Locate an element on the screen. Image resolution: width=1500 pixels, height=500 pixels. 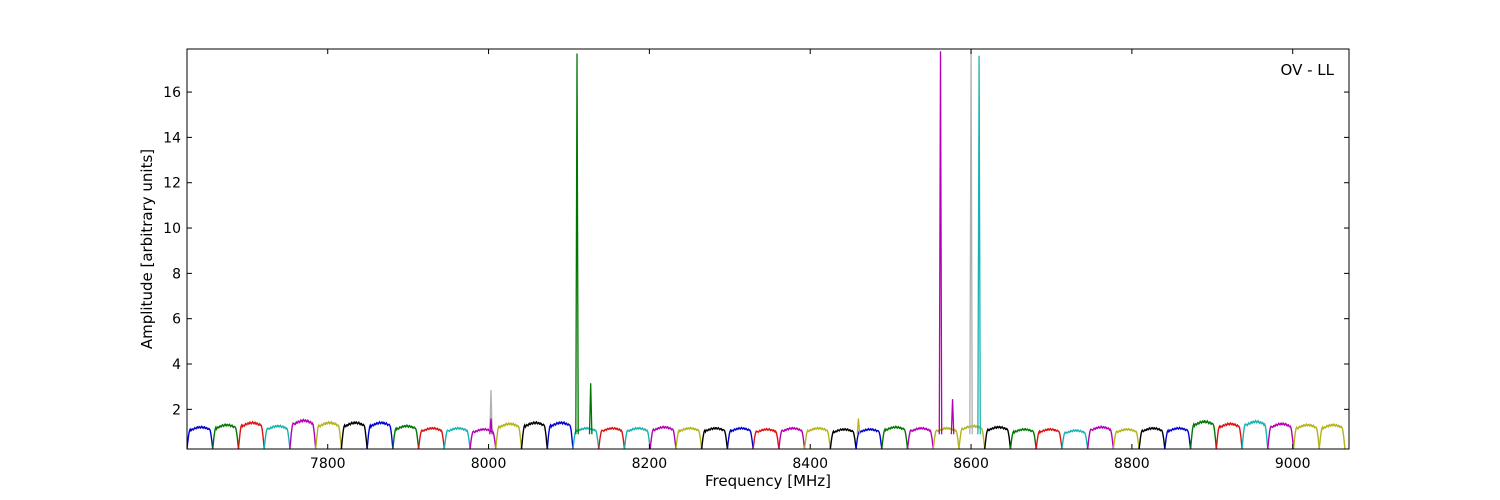
y-tick-label: 14 is located at coordinates (172, 138).